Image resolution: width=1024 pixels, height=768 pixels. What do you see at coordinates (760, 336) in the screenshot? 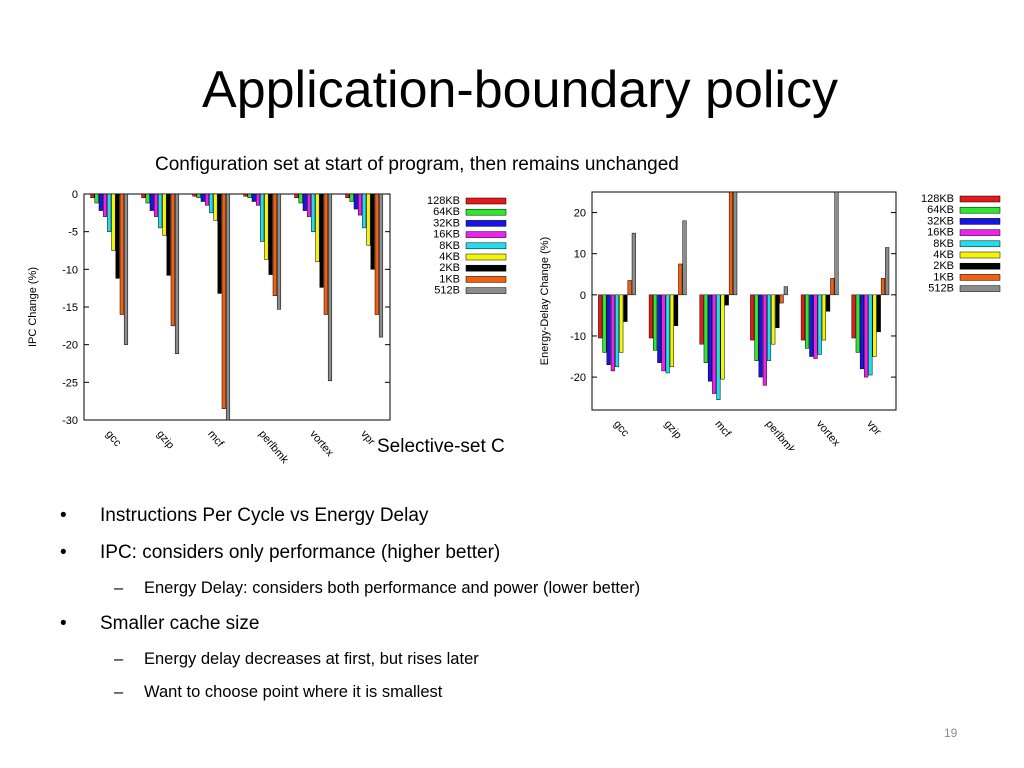
I see `bar-32kb-perlbmk` at bounding box center [760, 336].